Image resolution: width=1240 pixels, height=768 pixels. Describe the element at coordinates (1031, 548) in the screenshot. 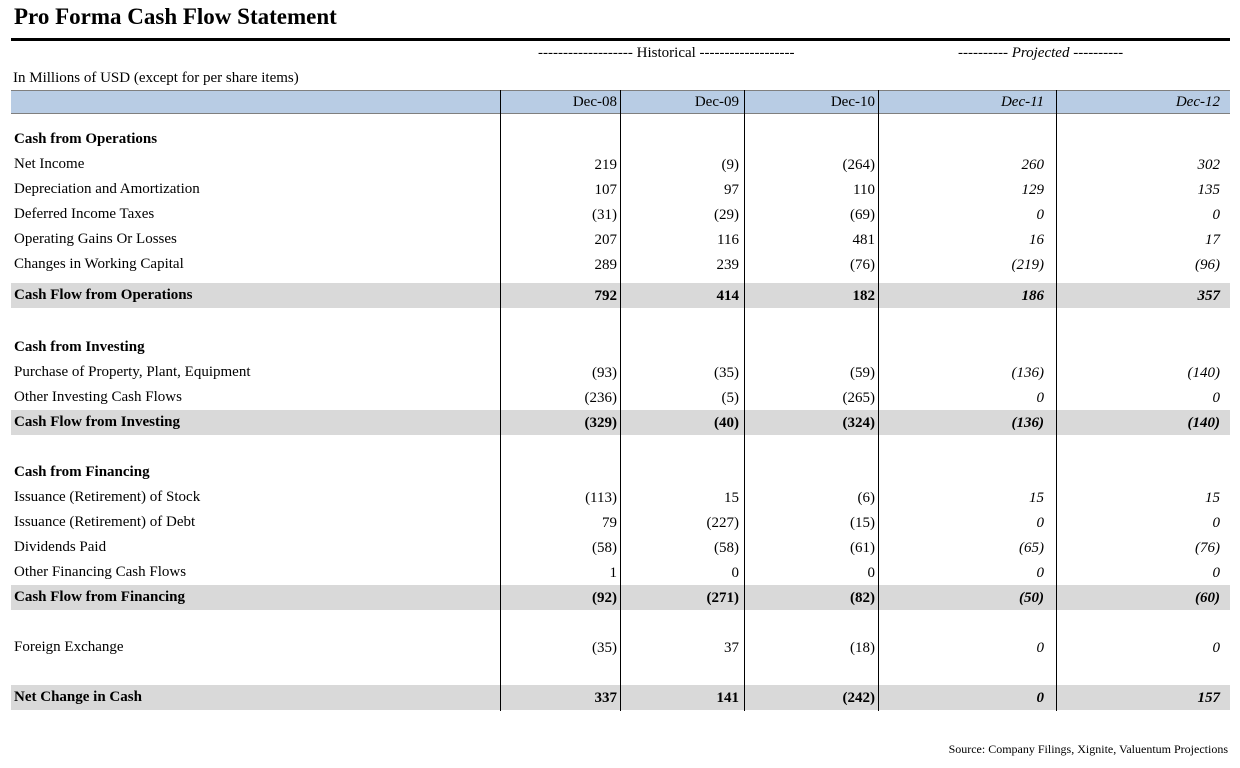

I see `cell-dec-11: (65)` at that location.